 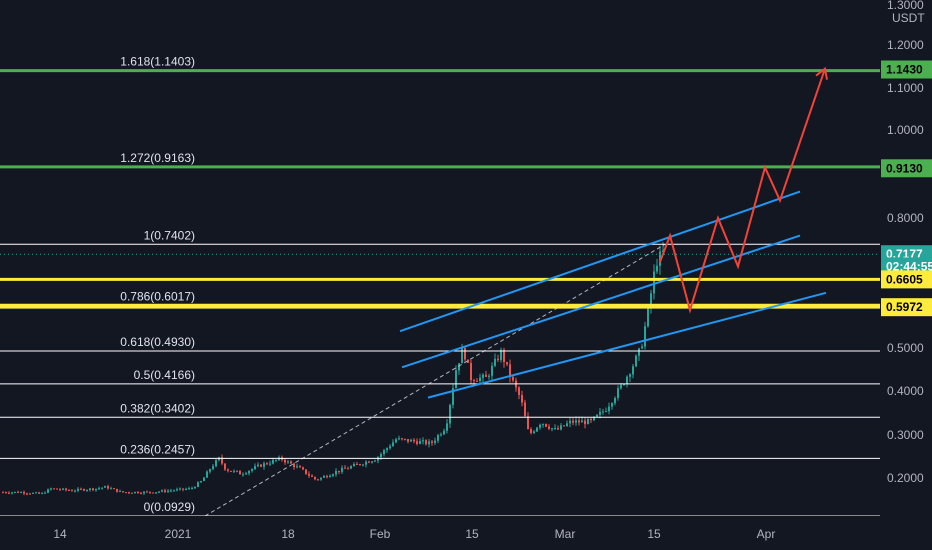 What do you see at coordinates (157, 449) in the screenshot?
I see `fib-level-label: 0.236(0.2457)` at bounding box center [157, 449].